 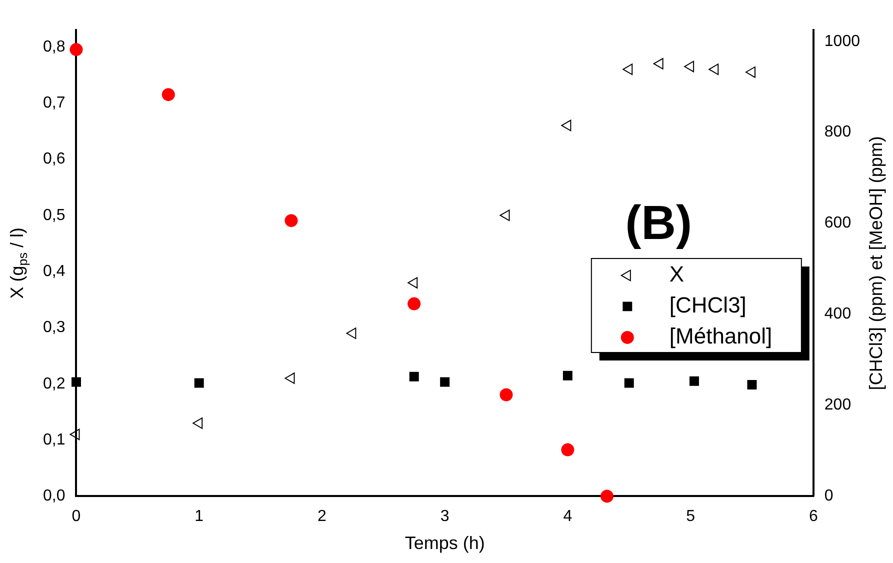 What do you see at coordinates (676, 274) in the screenshot?
I see `legend-label: X` at bounding box center [676, 274].